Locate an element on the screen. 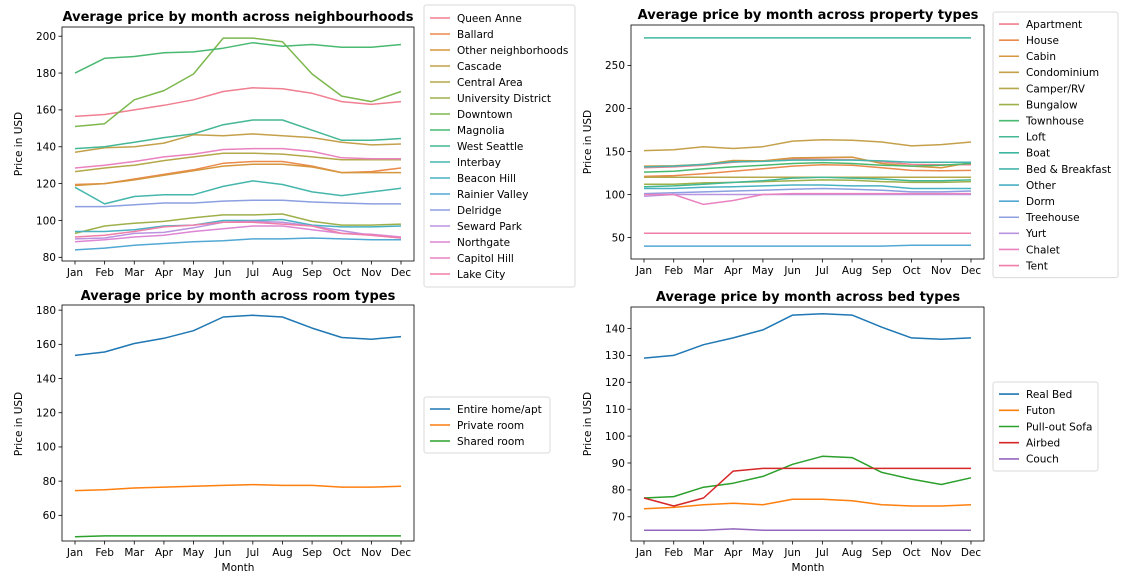 This screenshot has height=576, width=1130. y-tick-label: 100 is located at coordinates (615, 437).